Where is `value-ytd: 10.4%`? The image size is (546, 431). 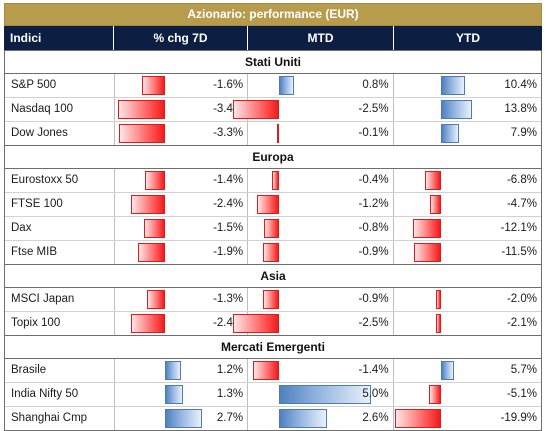
value-ytd: 10.4% is located at coordinates (520, 85).